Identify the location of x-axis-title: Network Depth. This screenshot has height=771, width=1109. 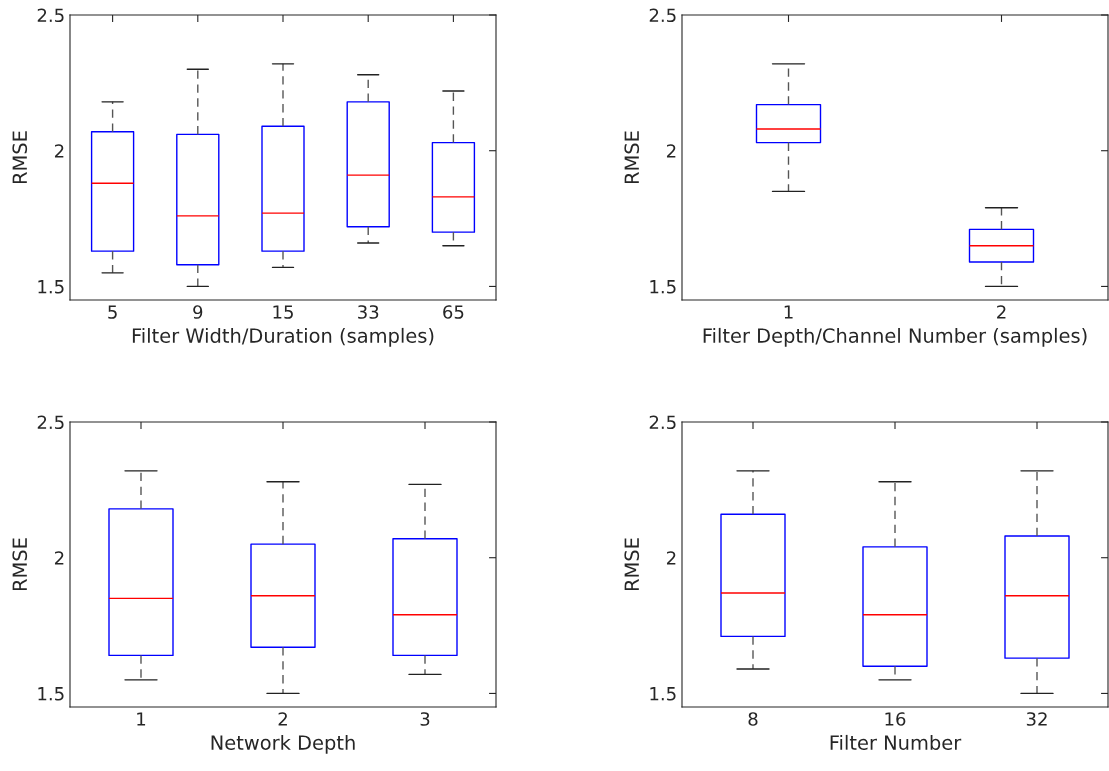
(283, 744).